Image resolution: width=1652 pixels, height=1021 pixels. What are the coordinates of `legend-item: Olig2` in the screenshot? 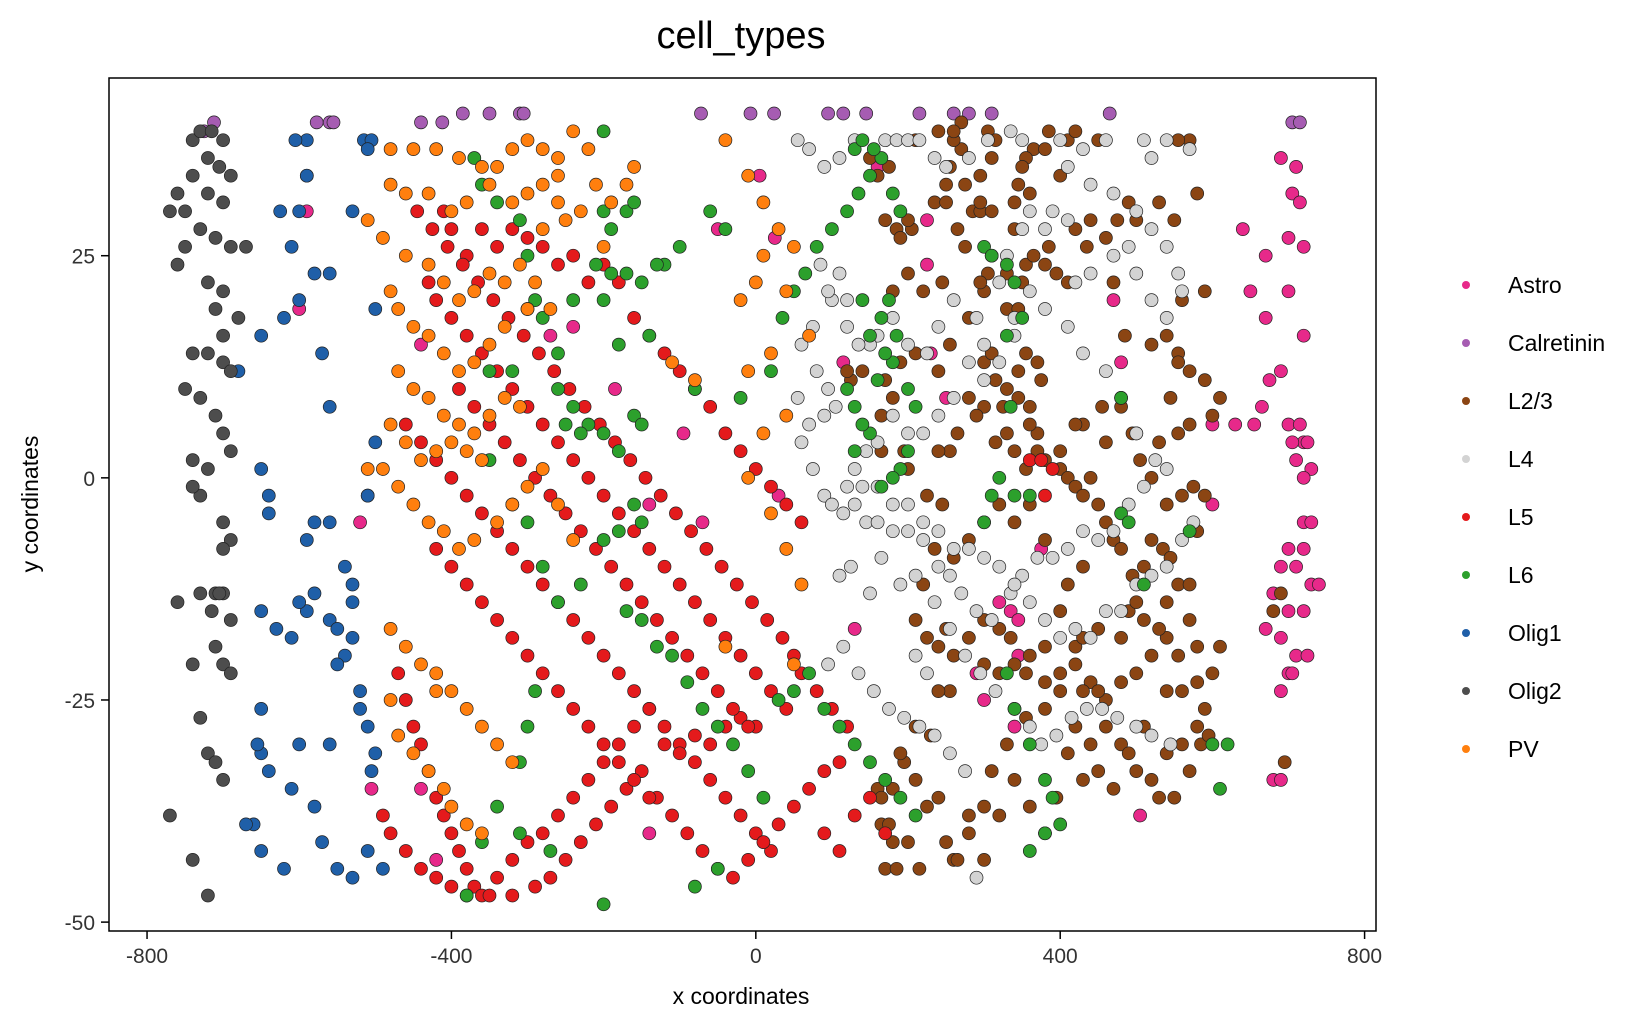 It's located at (1512, 691).